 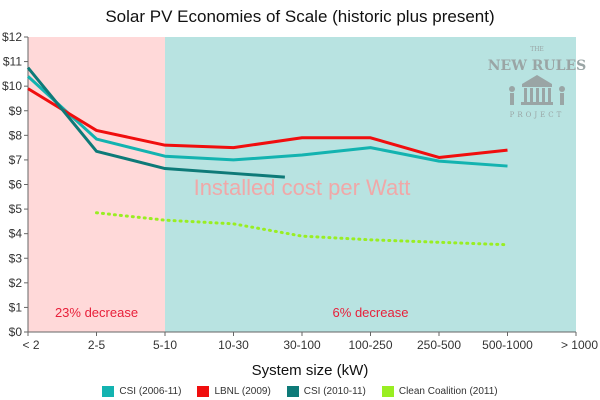 What do you see at coordinates (16, 234) in the screenshot?
I see `y-tick-label: $4` at bounding box center [16, 234].